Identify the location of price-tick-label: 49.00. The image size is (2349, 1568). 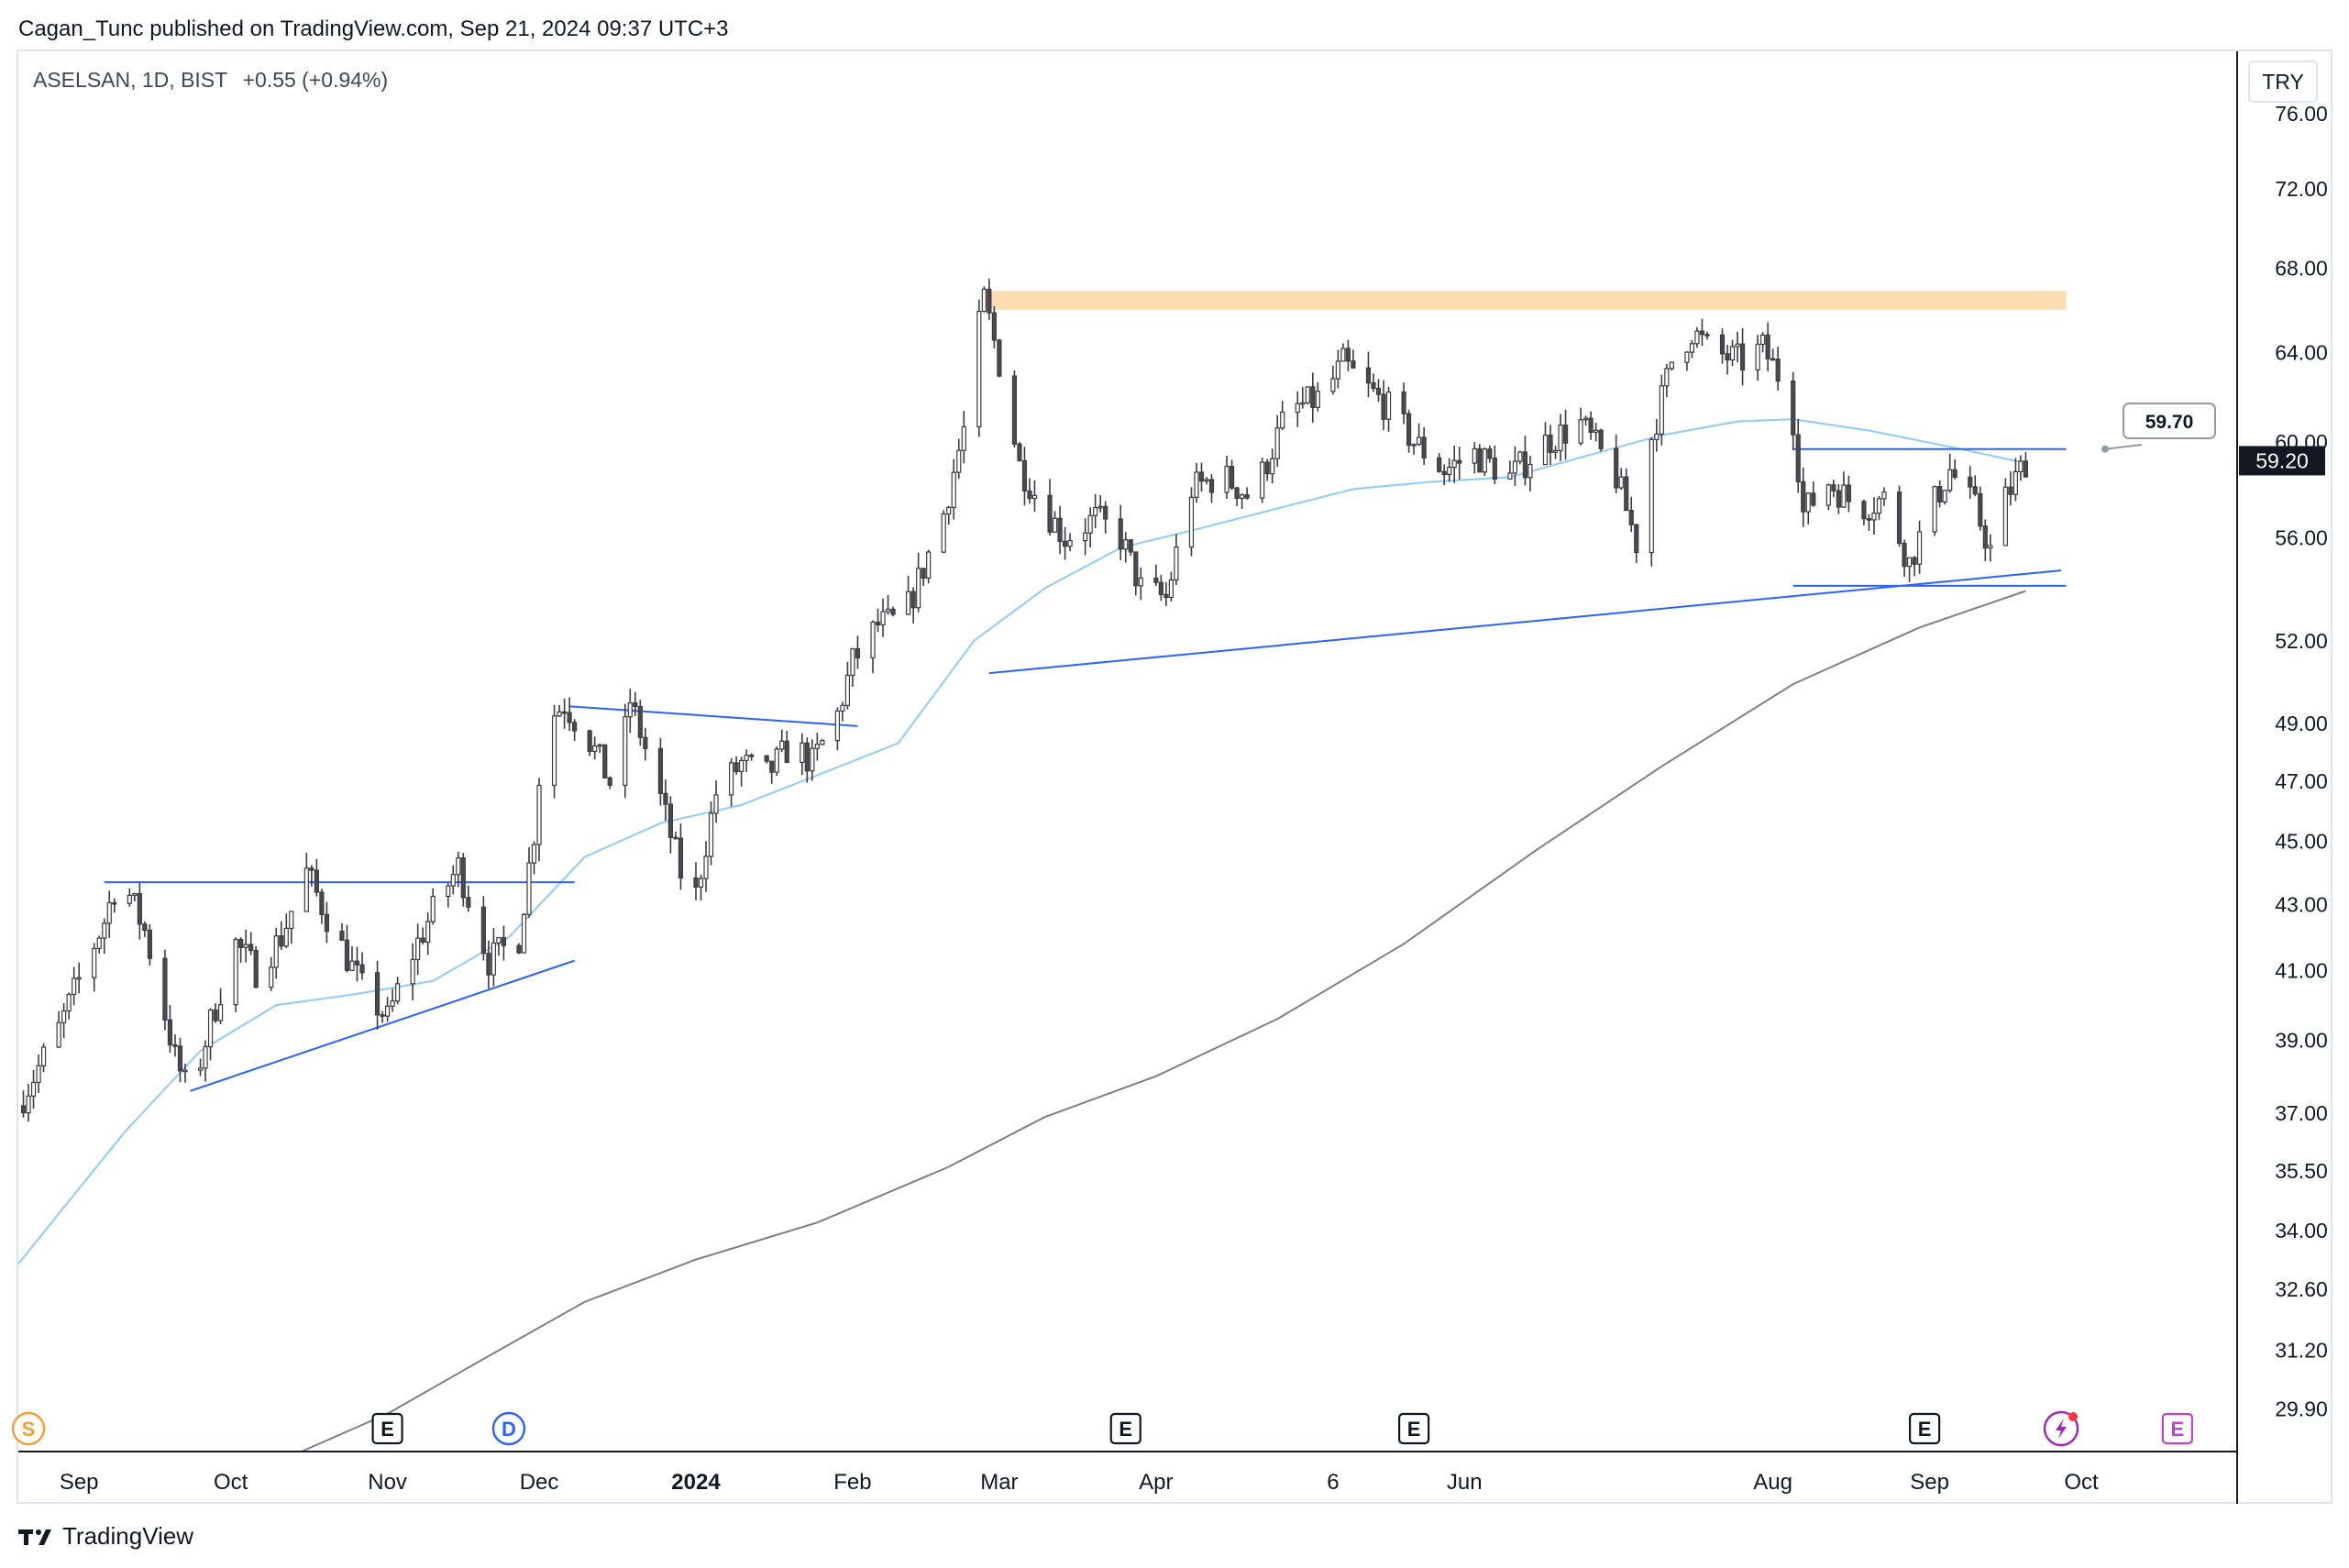
(2301, 723).